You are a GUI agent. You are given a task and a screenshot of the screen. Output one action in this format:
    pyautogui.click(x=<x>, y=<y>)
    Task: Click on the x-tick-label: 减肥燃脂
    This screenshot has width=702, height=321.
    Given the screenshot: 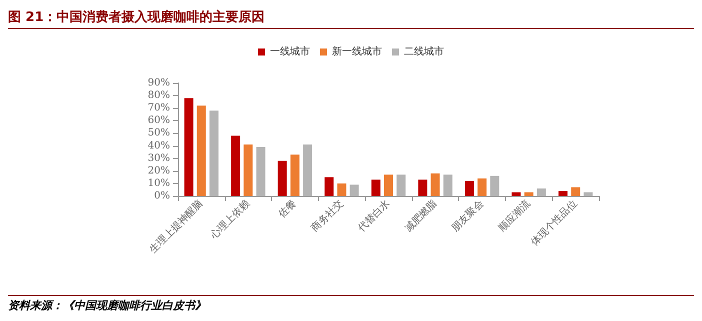 What is the action you would take?
    pyautogui.click(x=421, y=215)
    